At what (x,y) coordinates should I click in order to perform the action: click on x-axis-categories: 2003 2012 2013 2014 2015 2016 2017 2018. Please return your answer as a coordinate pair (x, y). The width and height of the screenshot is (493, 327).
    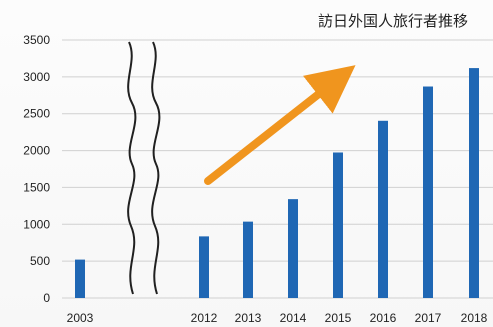
    Looking at the image, I should click on (277, 318).